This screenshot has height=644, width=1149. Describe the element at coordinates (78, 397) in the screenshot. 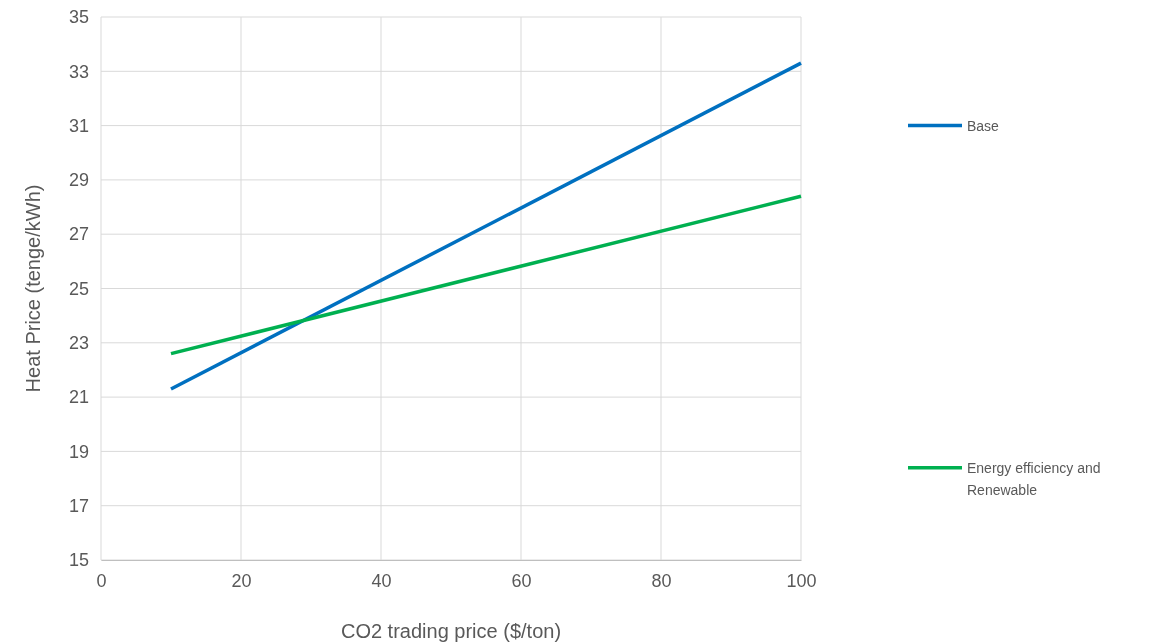

I see `y-tick-label: 21` at that location.